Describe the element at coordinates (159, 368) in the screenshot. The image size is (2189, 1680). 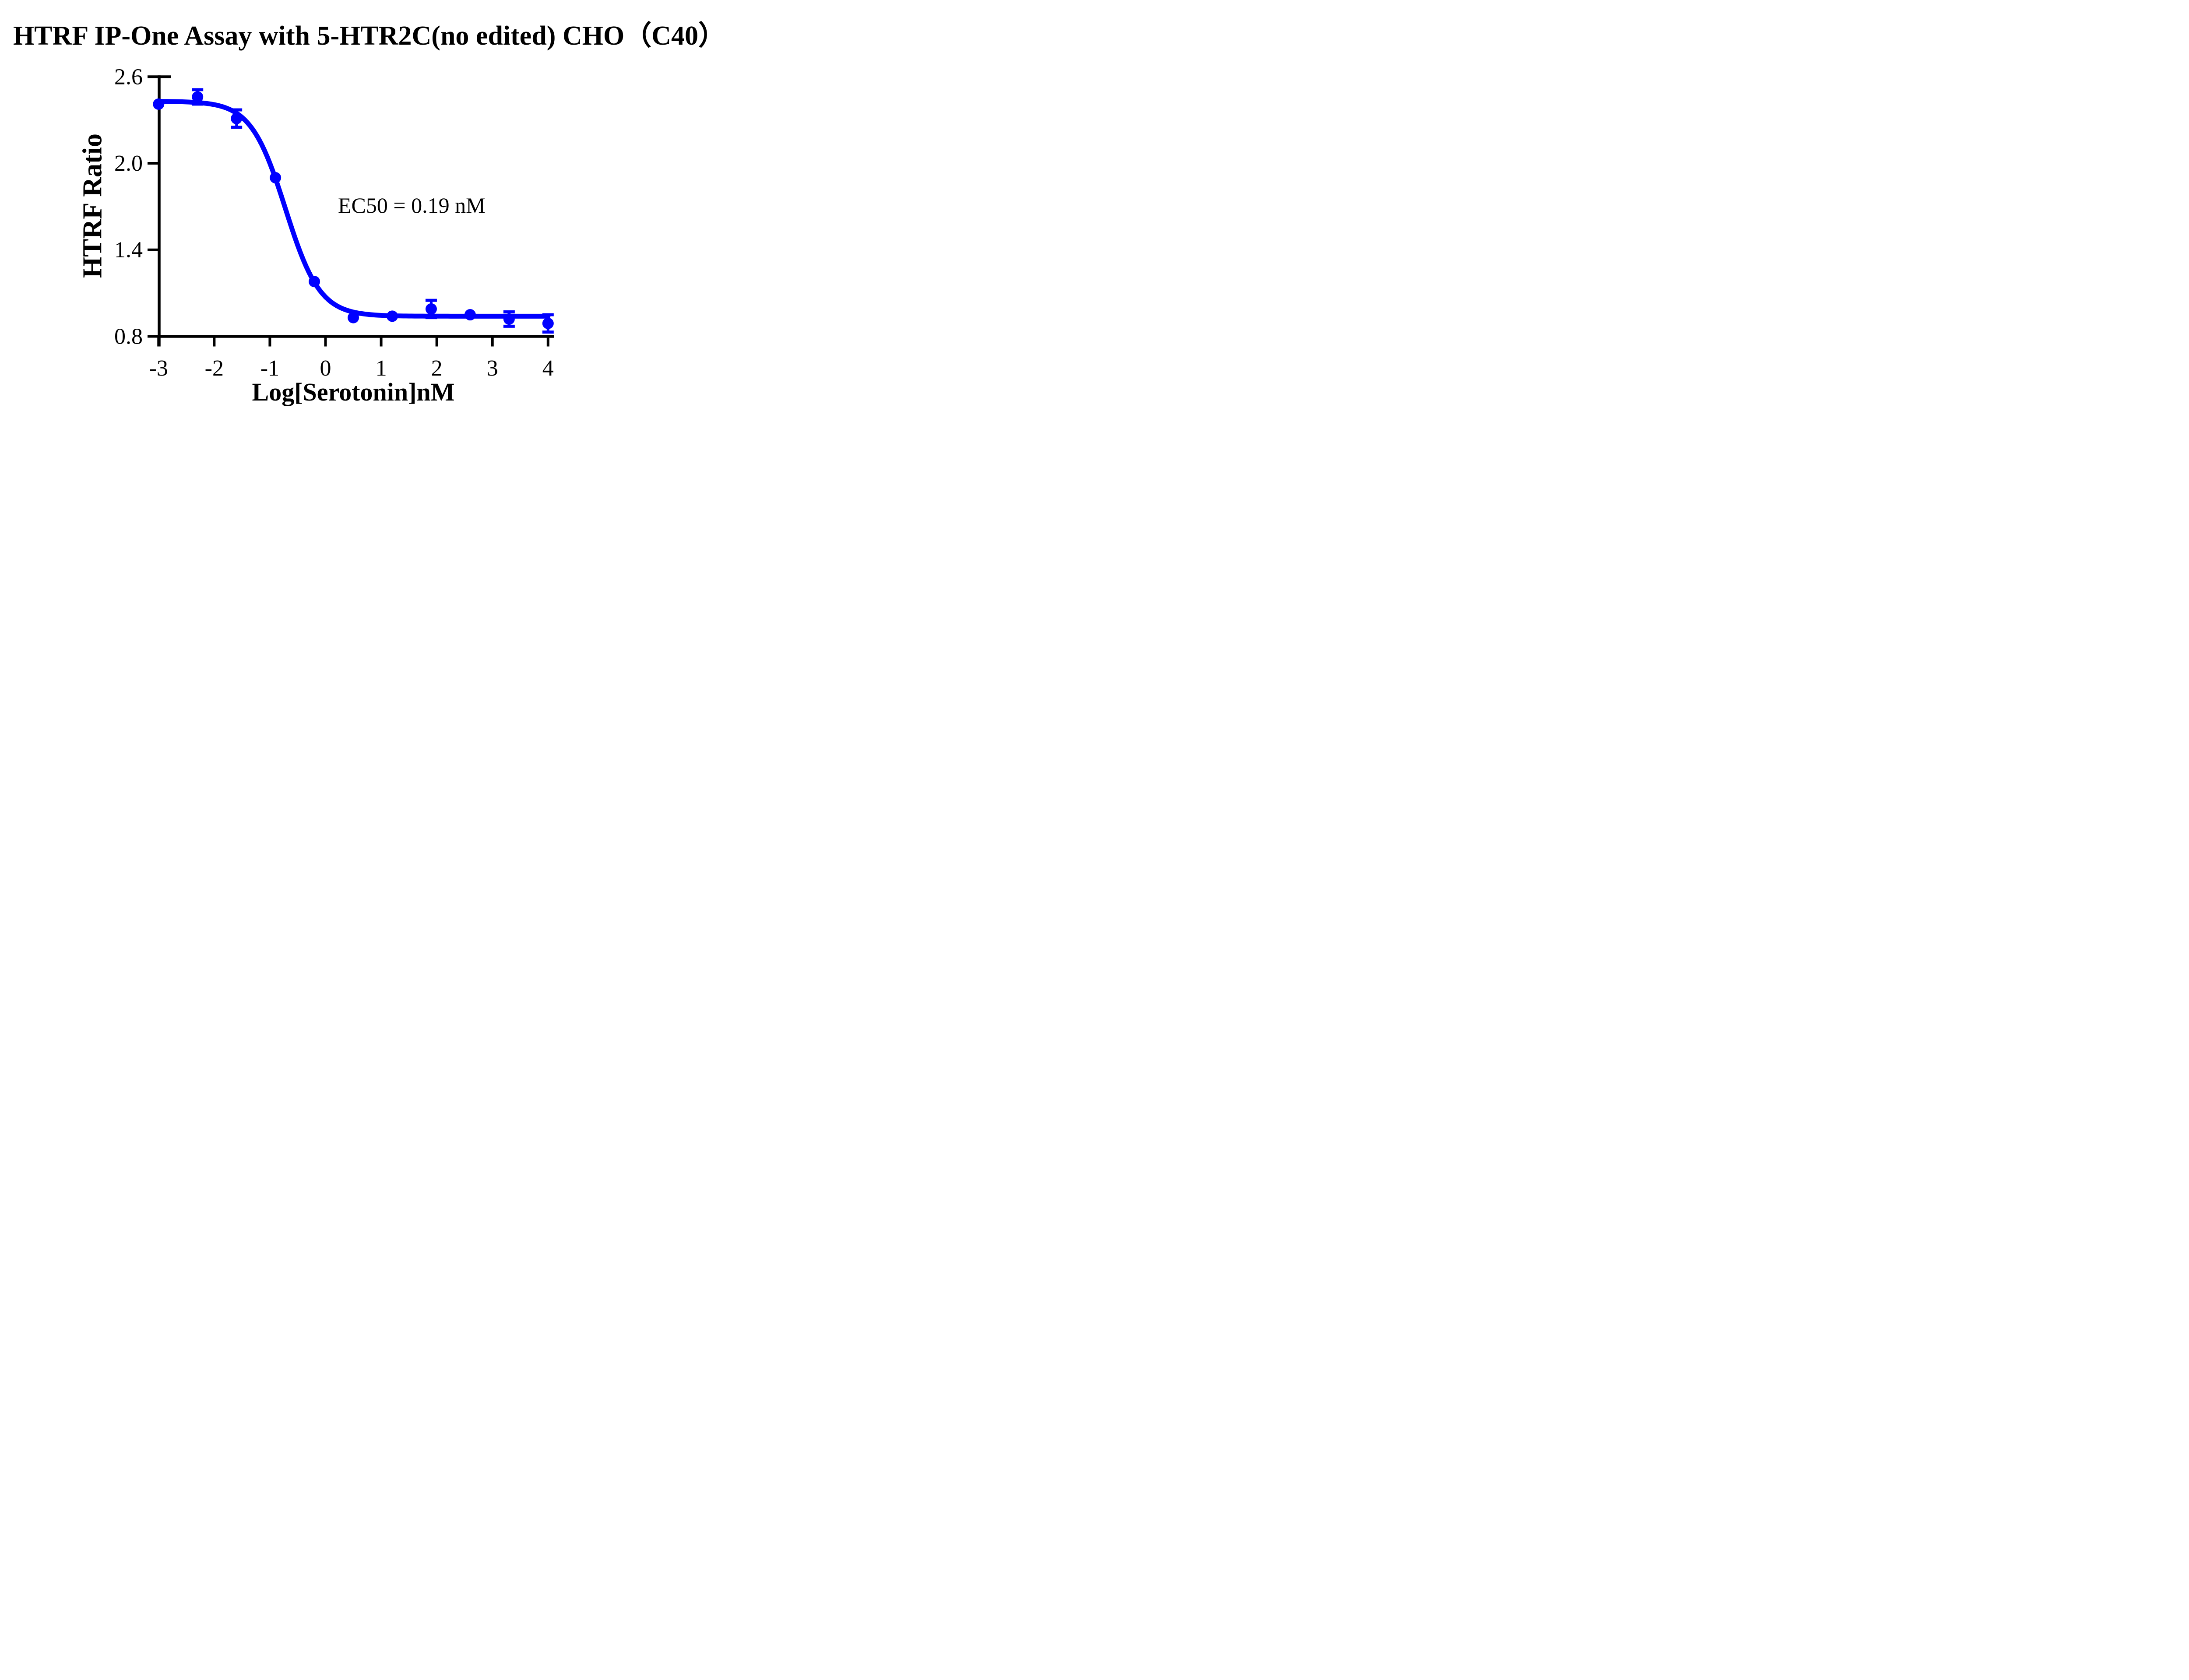
I see `x-tick-label: -3` at that location.